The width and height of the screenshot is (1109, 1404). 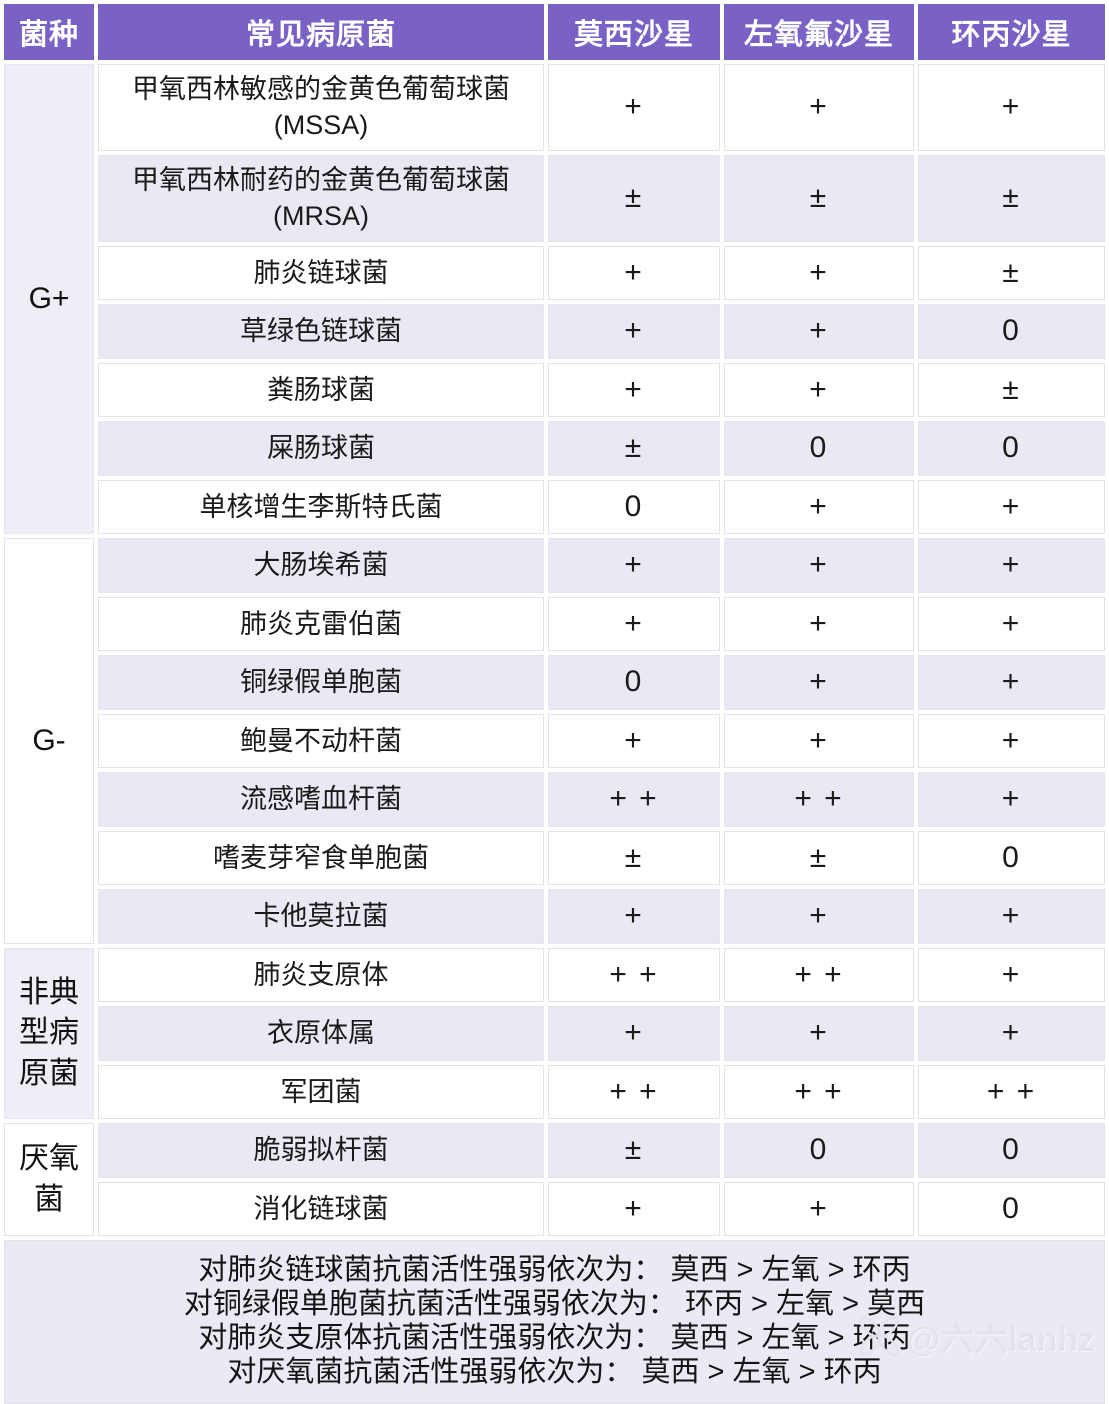 What do you see at coordinates (321, 565) in the screenshot?
I see `pathogen-cell: 大肠埃希菌` at bounding box center [321, 565].